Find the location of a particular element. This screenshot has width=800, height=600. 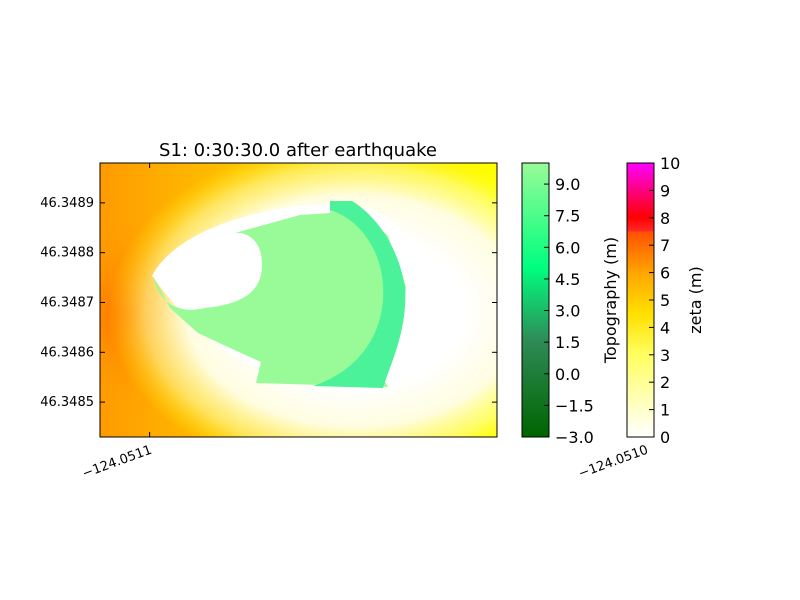

colorbar-tick-label: 9 is located at coordinates (665, 190).